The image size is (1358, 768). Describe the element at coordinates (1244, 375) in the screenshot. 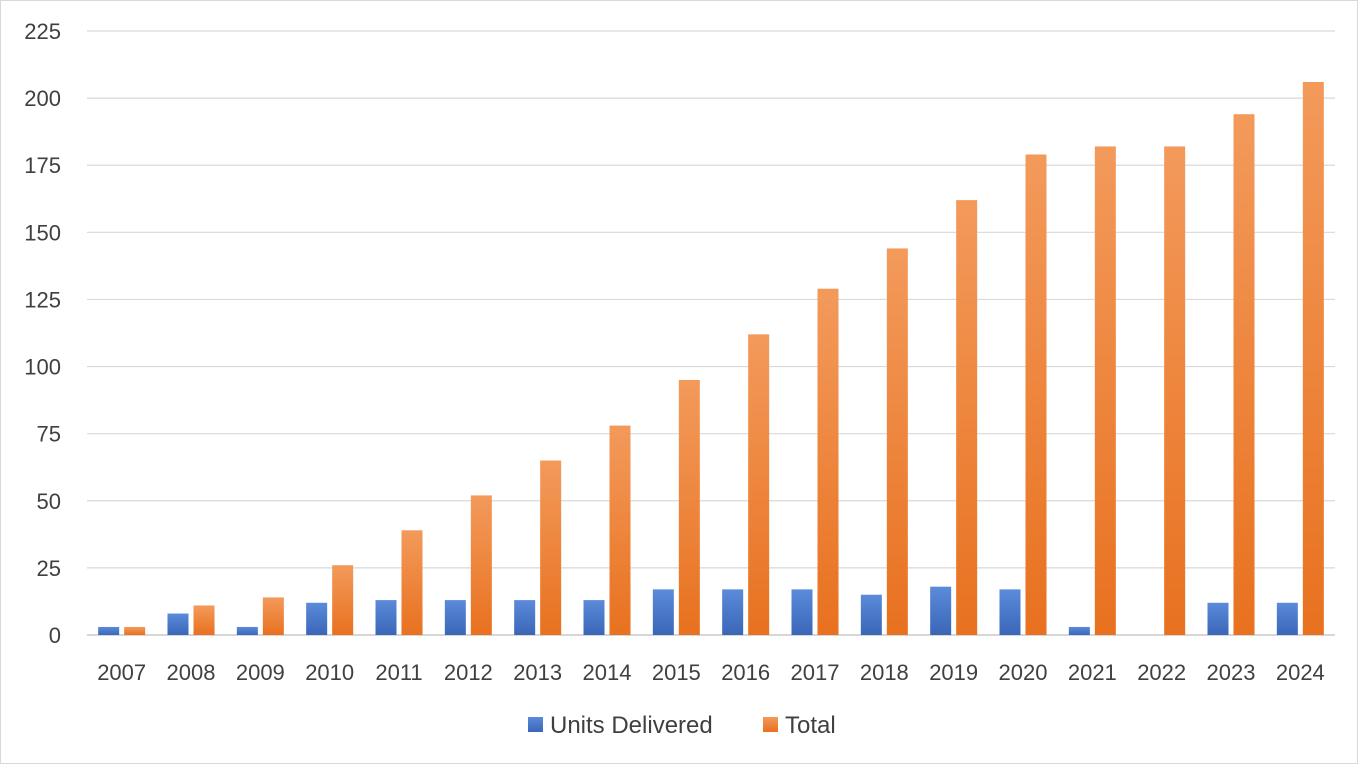

I see `bar-total-2023` at that location.